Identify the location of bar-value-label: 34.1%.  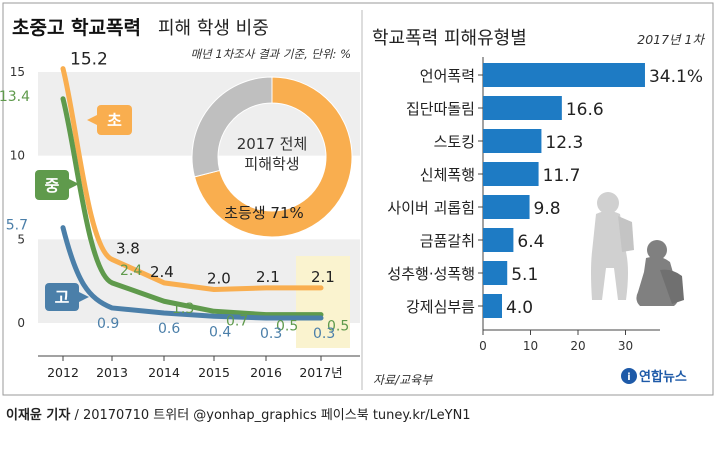
(676, 77).